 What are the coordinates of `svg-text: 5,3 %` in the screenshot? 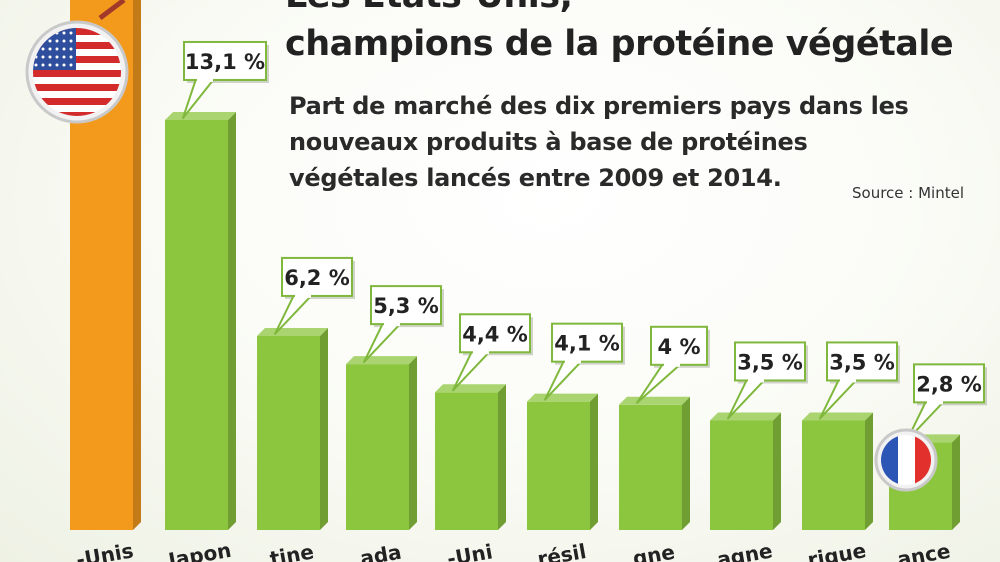 It's located at (406, 306).